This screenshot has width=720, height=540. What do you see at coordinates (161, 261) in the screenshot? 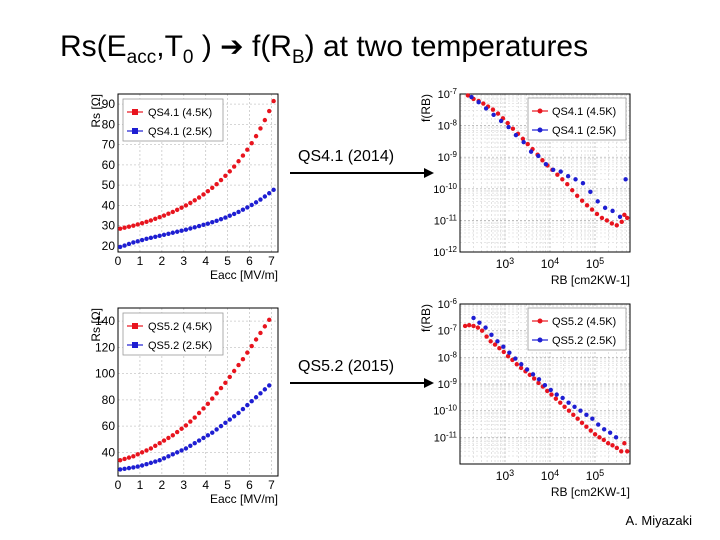
I see `x-tick-label: 2` at bounding box center [161, 261].